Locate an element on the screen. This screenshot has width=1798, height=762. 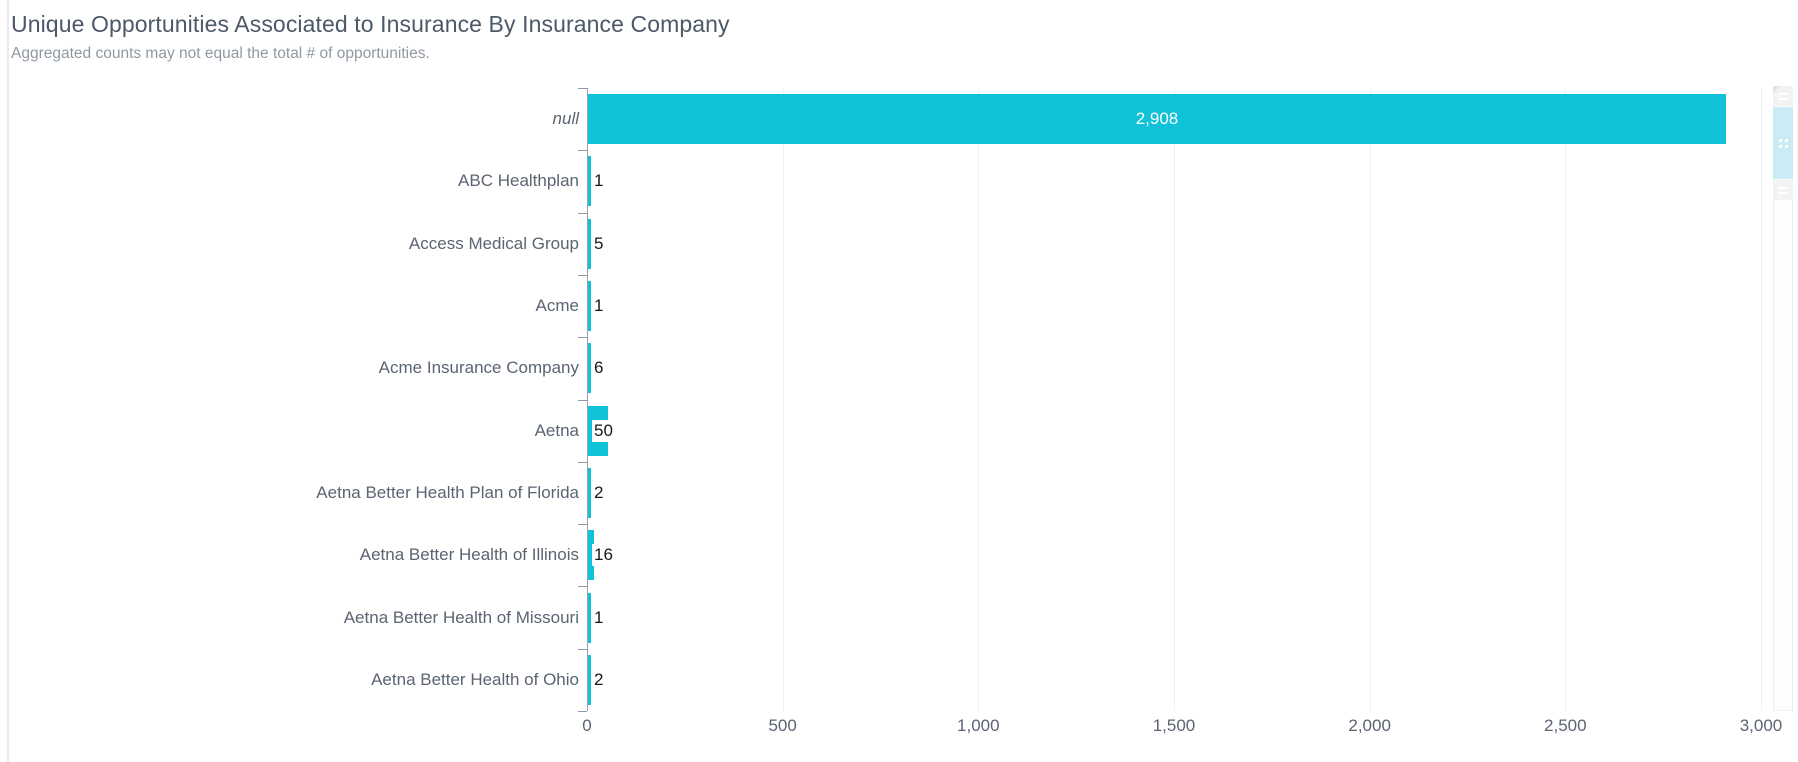
scrollbar-window-thumb is located at coordinates (1783, 143).